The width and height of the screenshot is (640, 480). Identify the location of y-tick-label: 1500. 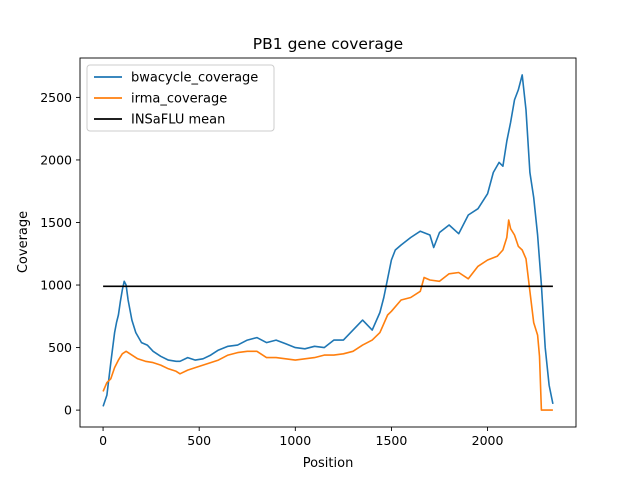
(56, 222).